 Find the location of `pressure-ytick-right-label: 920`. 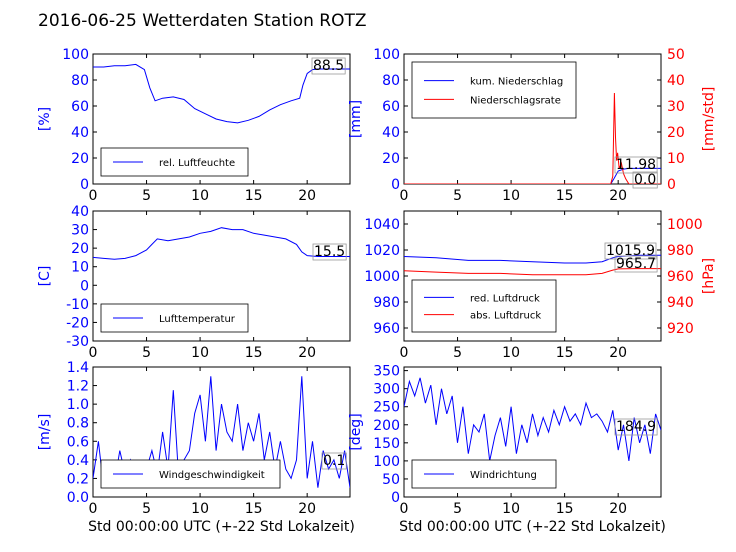

pressure-ytick-right-label: 920 is located at coordinates (680, 329).